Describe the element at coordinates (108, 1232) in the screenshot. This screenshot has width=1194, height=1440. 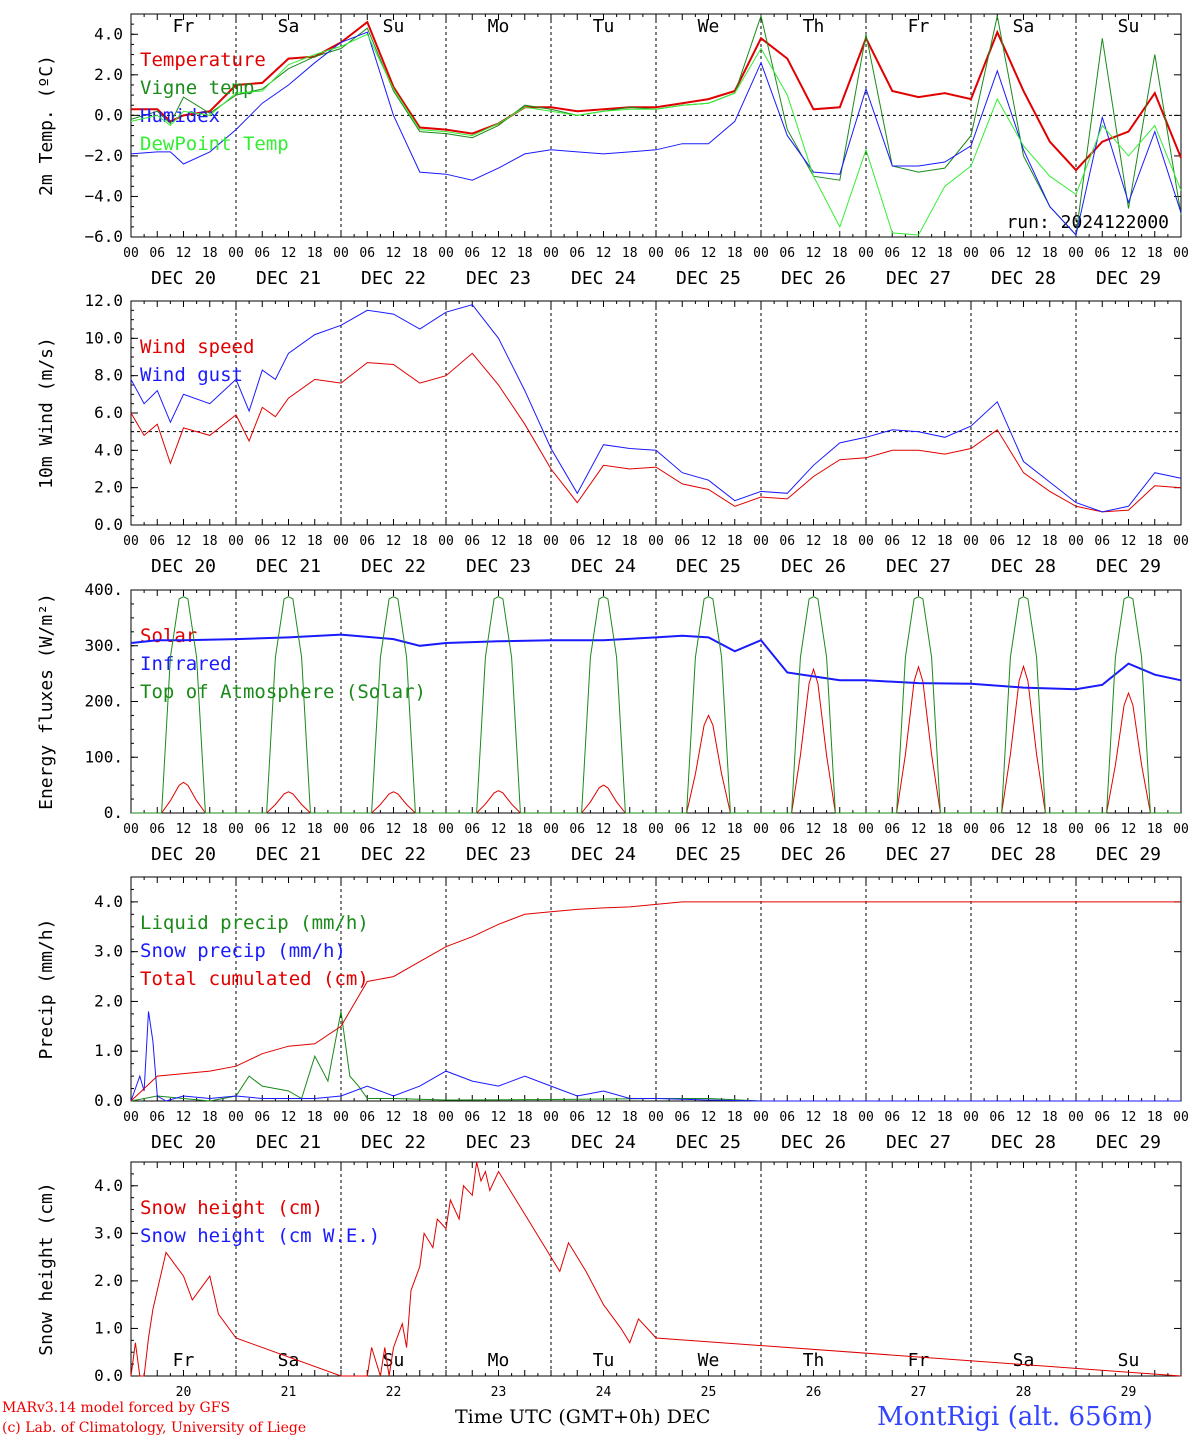
I see `y-tick-label: 3.0` at that location.